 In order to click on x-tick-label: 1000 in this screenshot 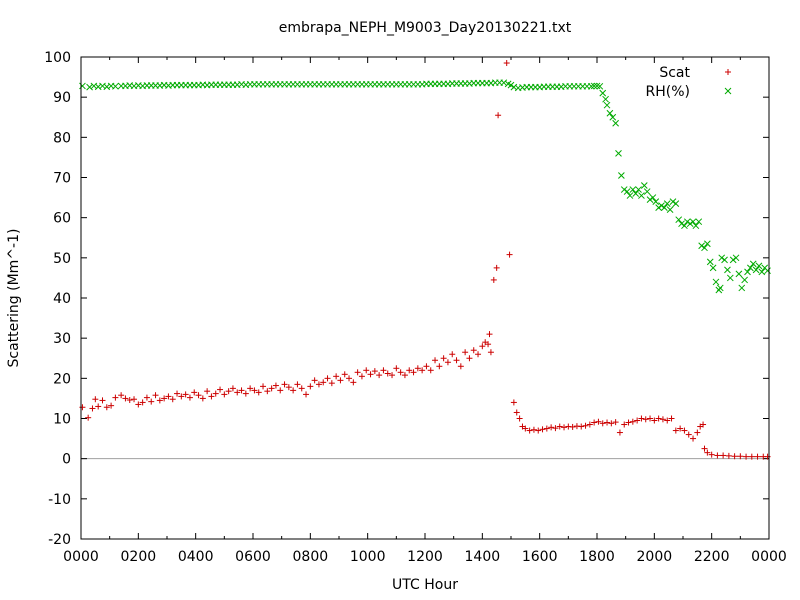, I will do `click(368, 557)`.